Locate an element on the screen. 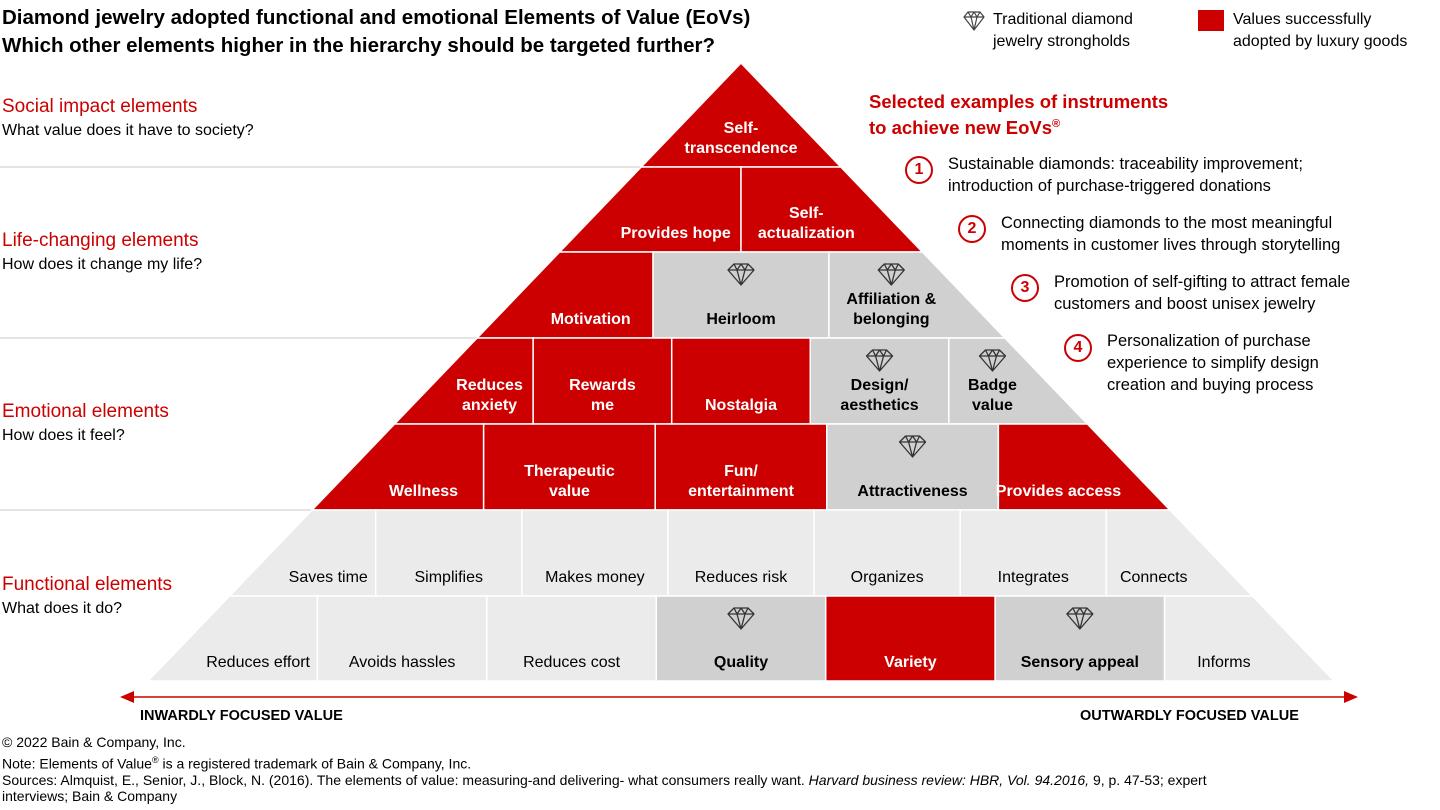 This screenshot has height=810, width=1440. element-fun-entertainment: Fun/entertainment is located at coordinates (741, 467).